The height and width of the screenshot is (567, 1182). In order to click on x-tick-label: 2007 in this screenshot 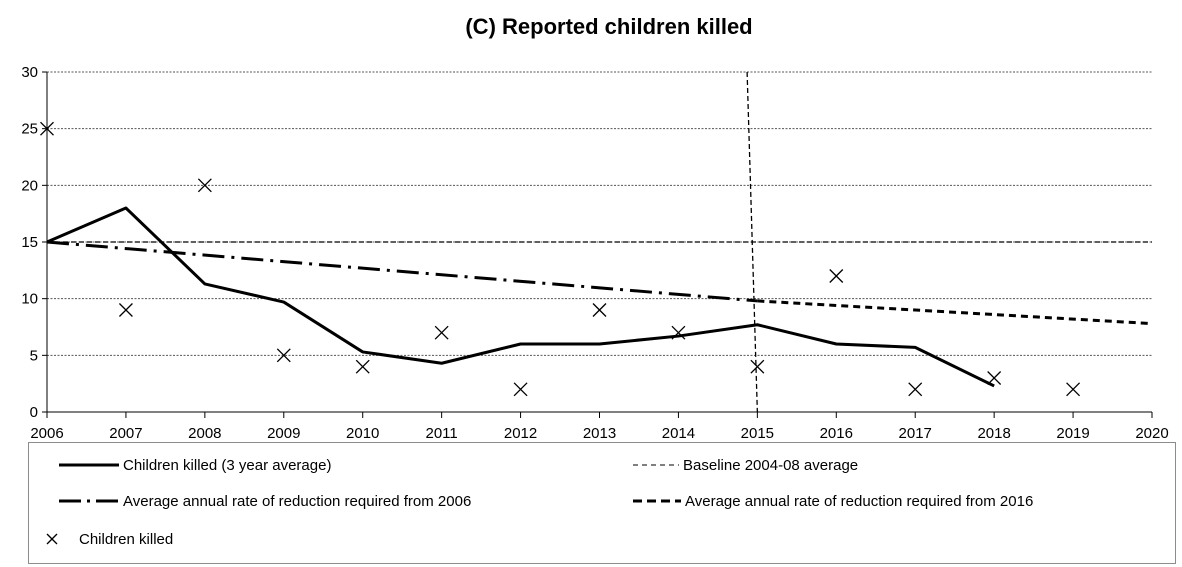, I will do `click(125, 432)`.